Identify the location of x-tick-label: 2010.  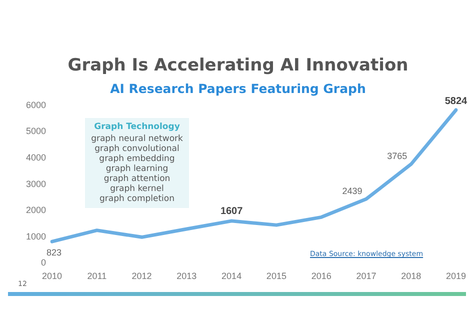
(52, 276).